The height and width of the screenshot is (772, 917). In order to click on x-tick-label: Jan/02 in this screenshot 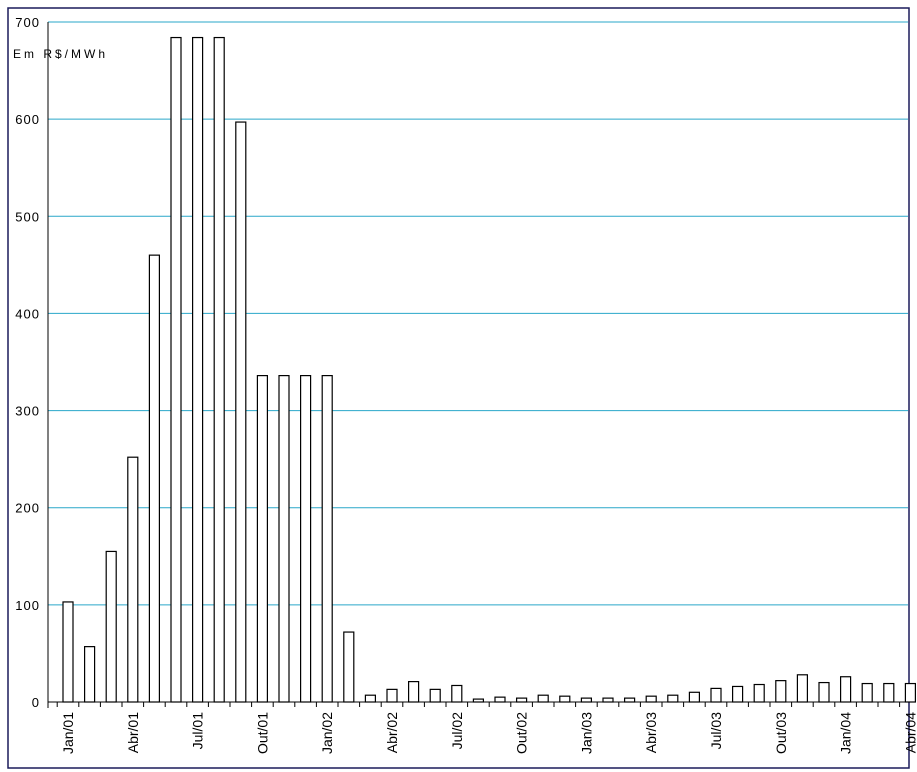, I will do `click(327, 733)`.